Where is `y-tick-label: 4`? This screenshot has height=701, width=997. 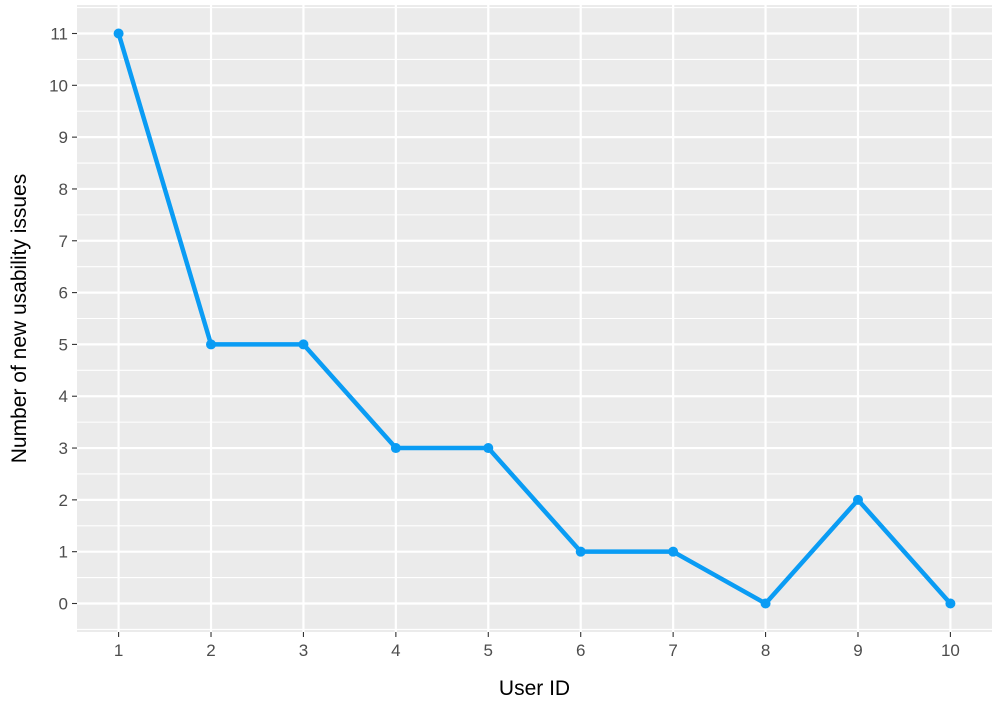 y-tick-label: 4 is located at coordinates (63, 396).